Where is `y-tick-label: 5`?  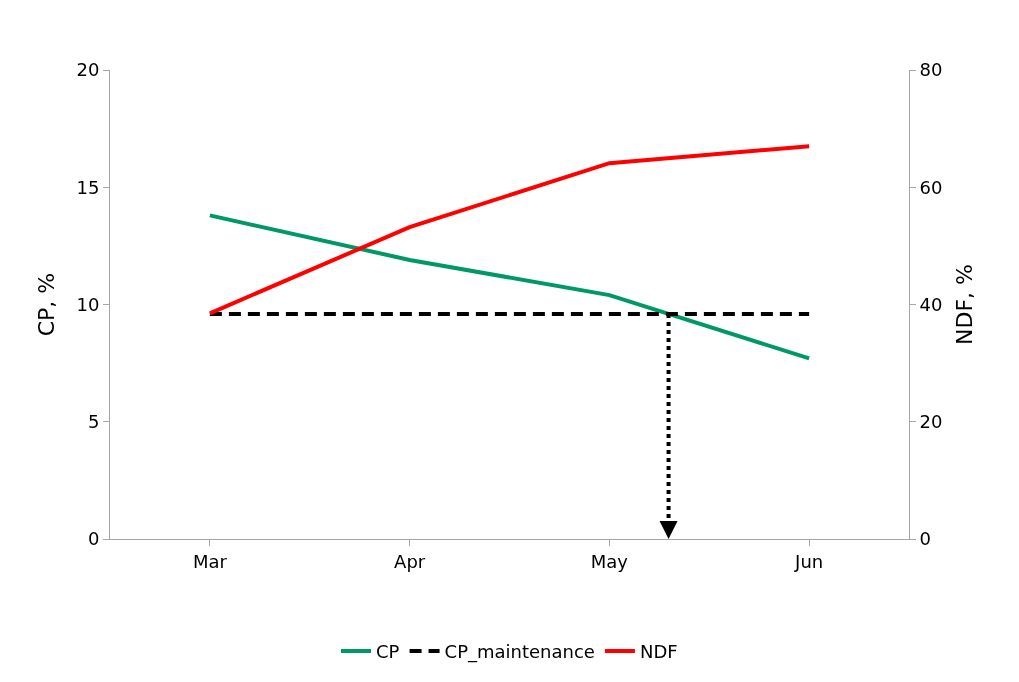
y-tick-label: 5 is located at coordinates (93, 422).